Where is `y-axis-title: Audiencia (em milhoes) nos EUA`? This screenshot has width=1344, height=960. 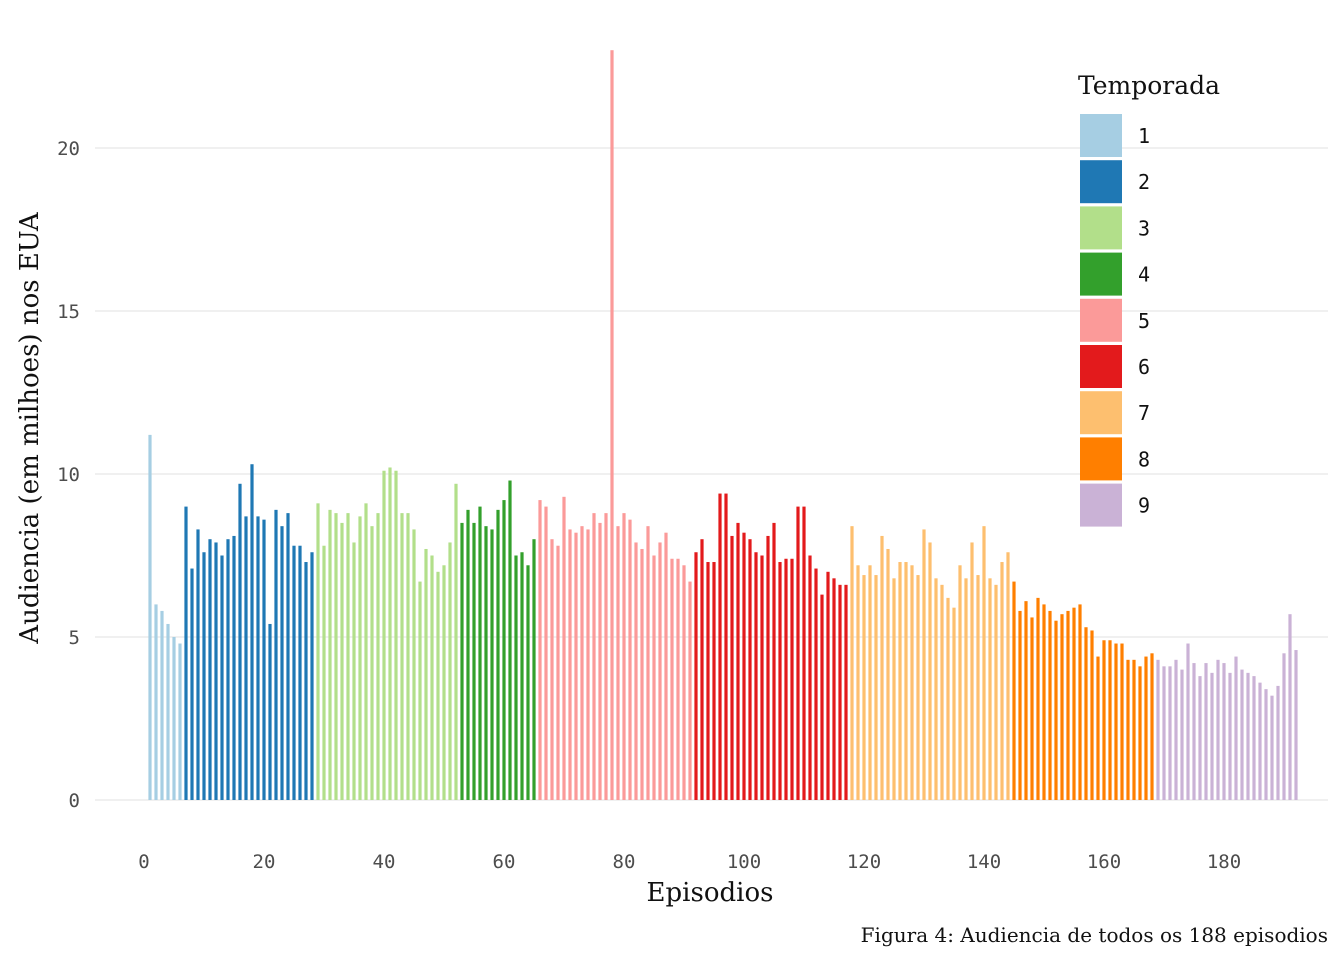 y-axis-title: Audiencia (em milhoes) nos EUA is located at coordinates (30, 428).